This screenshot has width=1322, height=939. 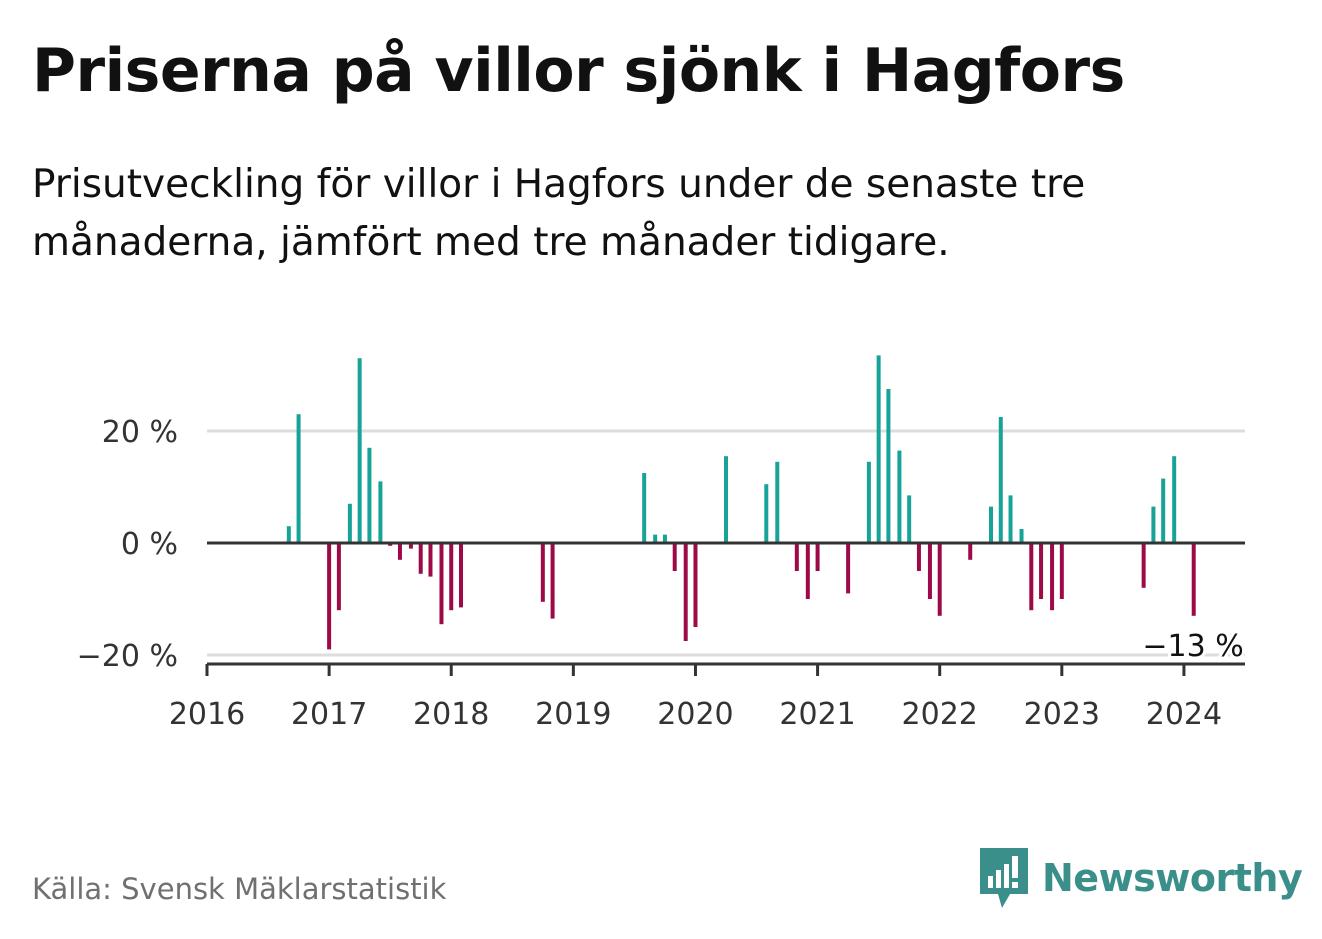 What do you see at coordinates (207, 714) in the screenshot?
I see `x-tick-label: 2016` at bounding box center [207, 714].